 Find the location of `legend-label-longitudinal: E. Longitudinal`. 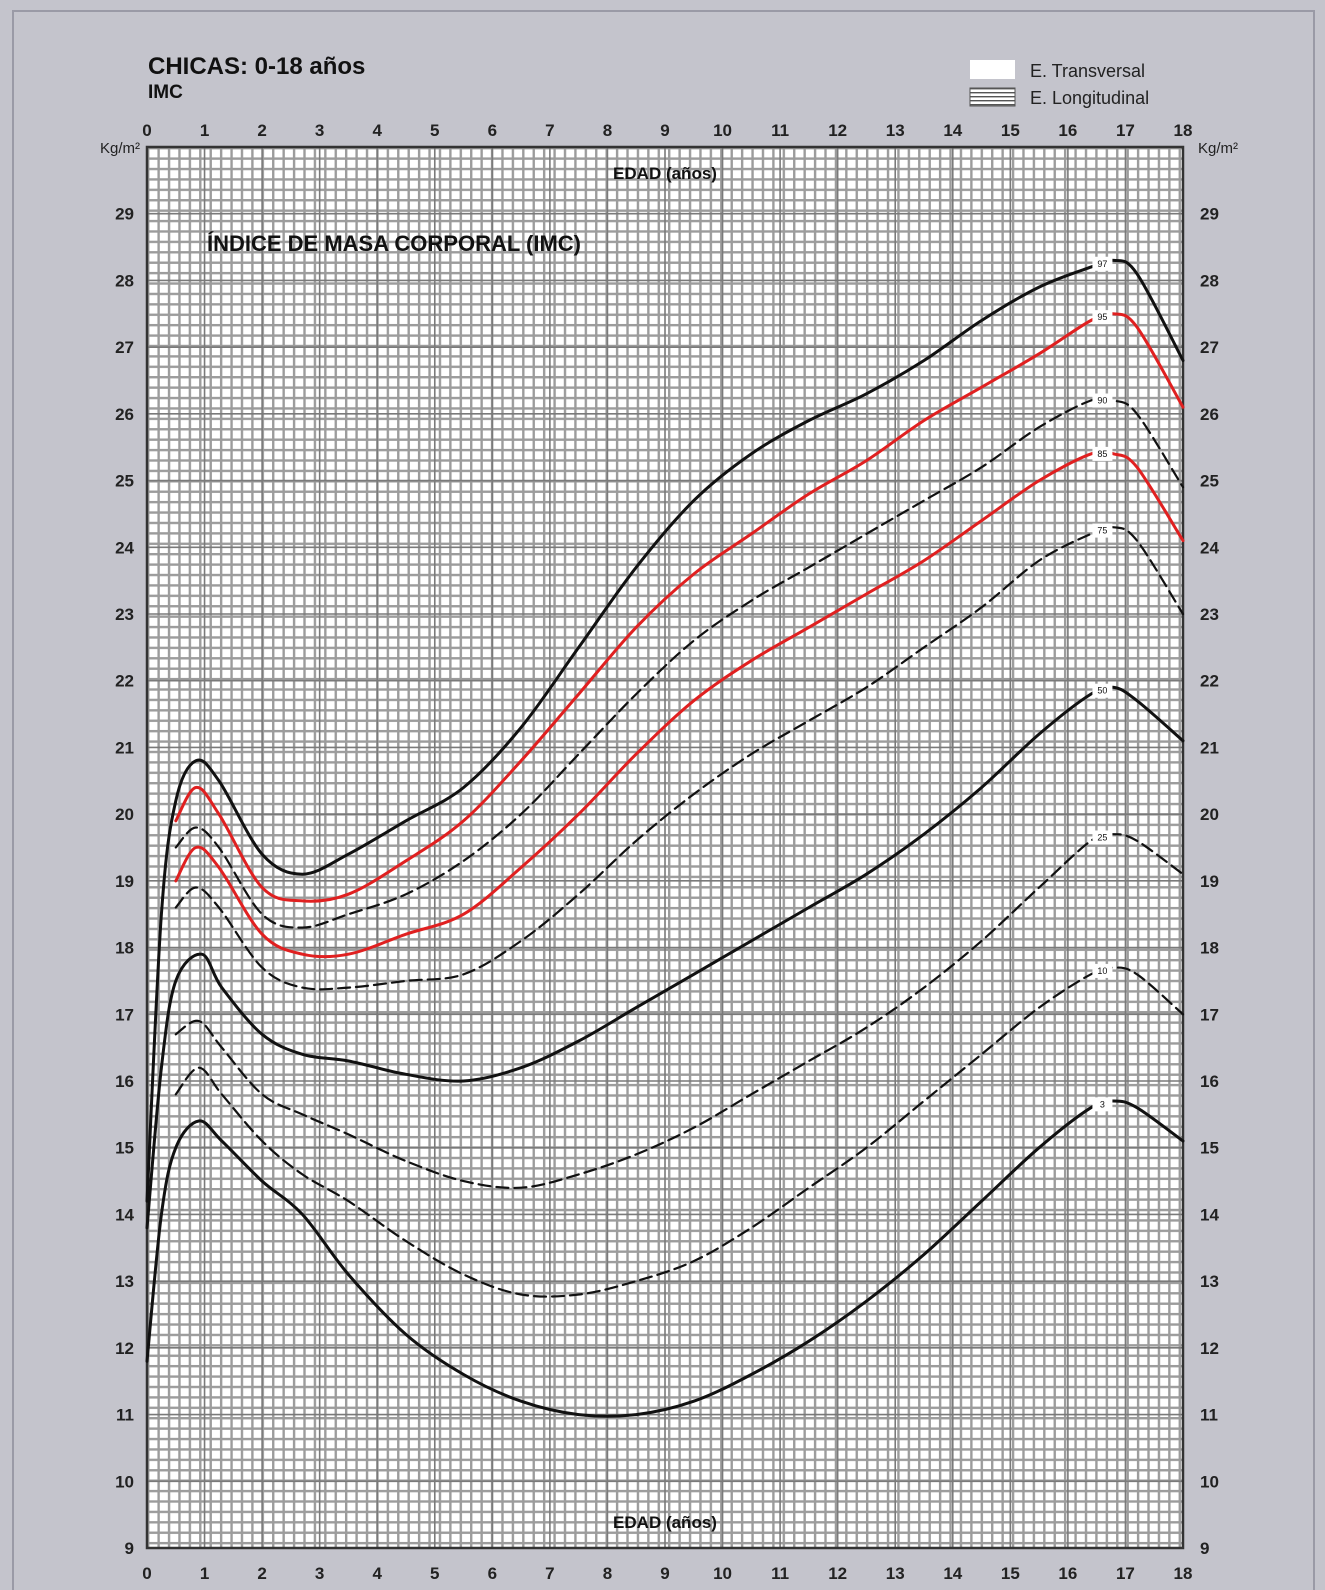

legend-label-longitudinal: E. Longitudinal is located at coordinates (1089, 98).